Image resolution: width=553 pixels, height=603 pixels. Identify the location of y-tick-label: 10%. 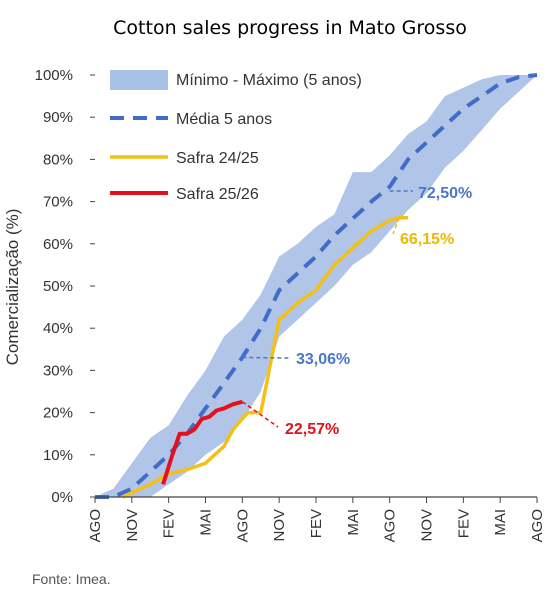
(58, 455).